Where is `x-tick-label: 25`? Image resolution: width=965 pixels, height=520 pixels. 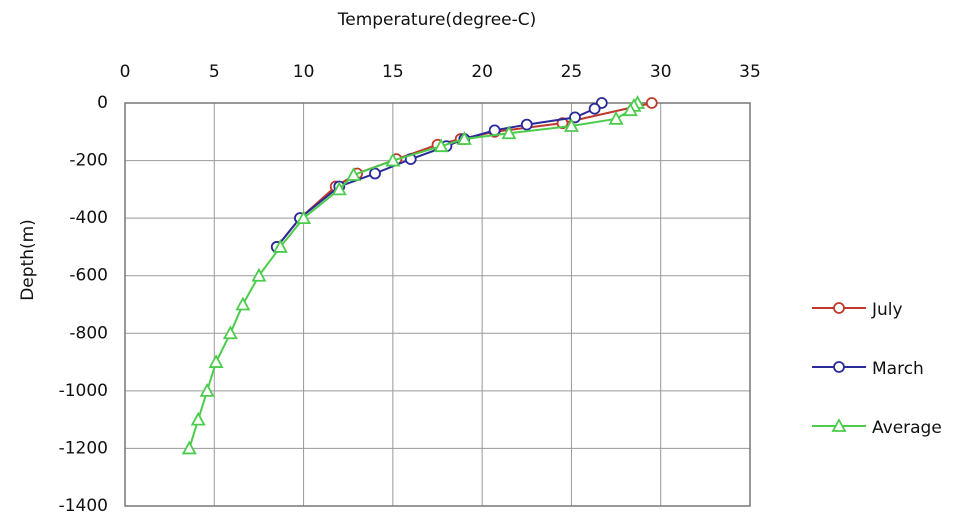
x-tick-label: 25 is located at coordinates (572, 72).